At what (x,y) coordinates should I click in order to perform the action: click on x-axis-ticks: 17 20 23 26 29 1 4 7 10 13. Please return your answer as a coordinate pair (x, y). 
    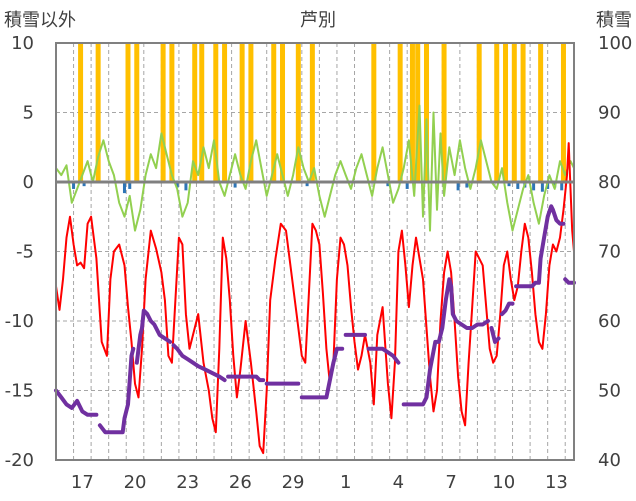
    Looking at the image, I should click on (319, 482).